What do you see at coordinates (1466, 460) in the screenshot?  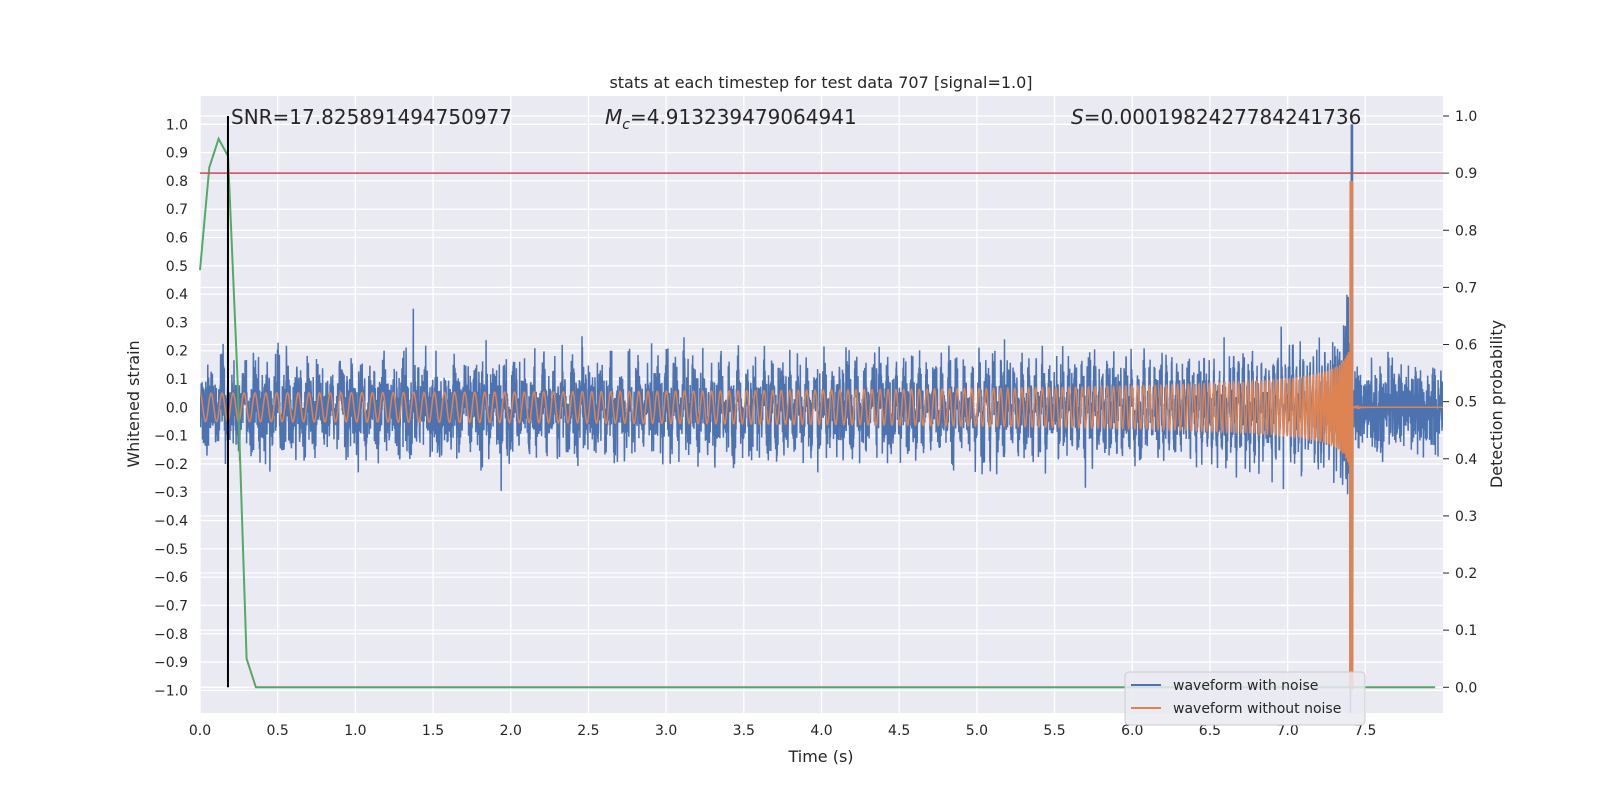 I see `y-tick-label-right: 0.4` at bounding box center [1466, 460].